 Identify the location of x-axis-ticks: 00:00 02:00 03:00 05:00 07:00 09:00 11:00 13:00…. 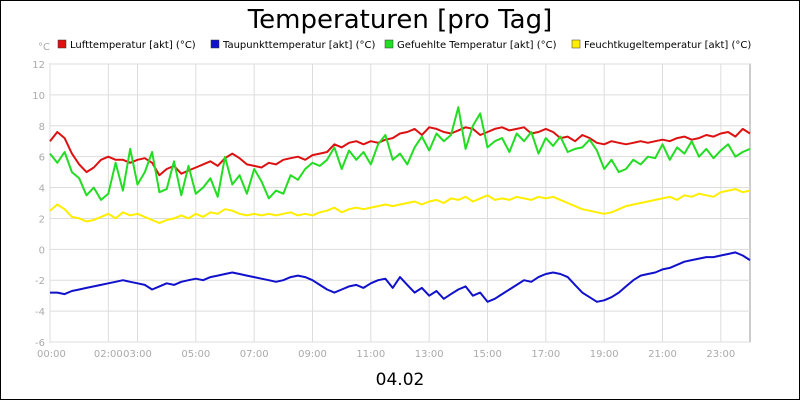
(386, 354).